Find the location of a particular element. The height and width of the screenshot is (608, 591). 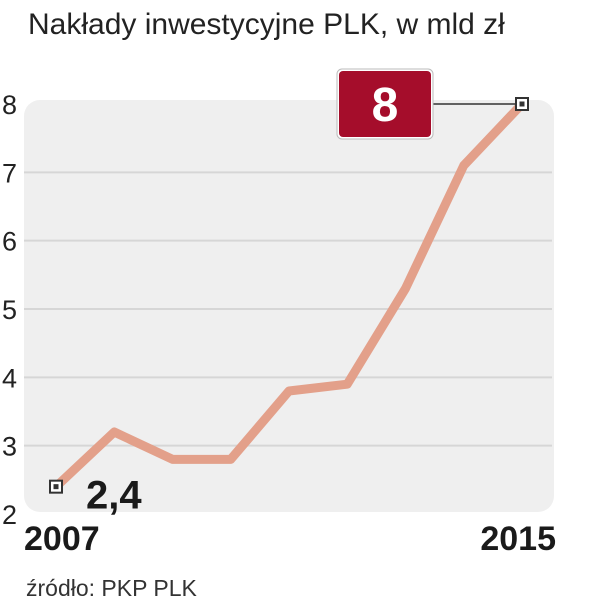

y-tick-6: 6 is located at coordinates (9, 242).